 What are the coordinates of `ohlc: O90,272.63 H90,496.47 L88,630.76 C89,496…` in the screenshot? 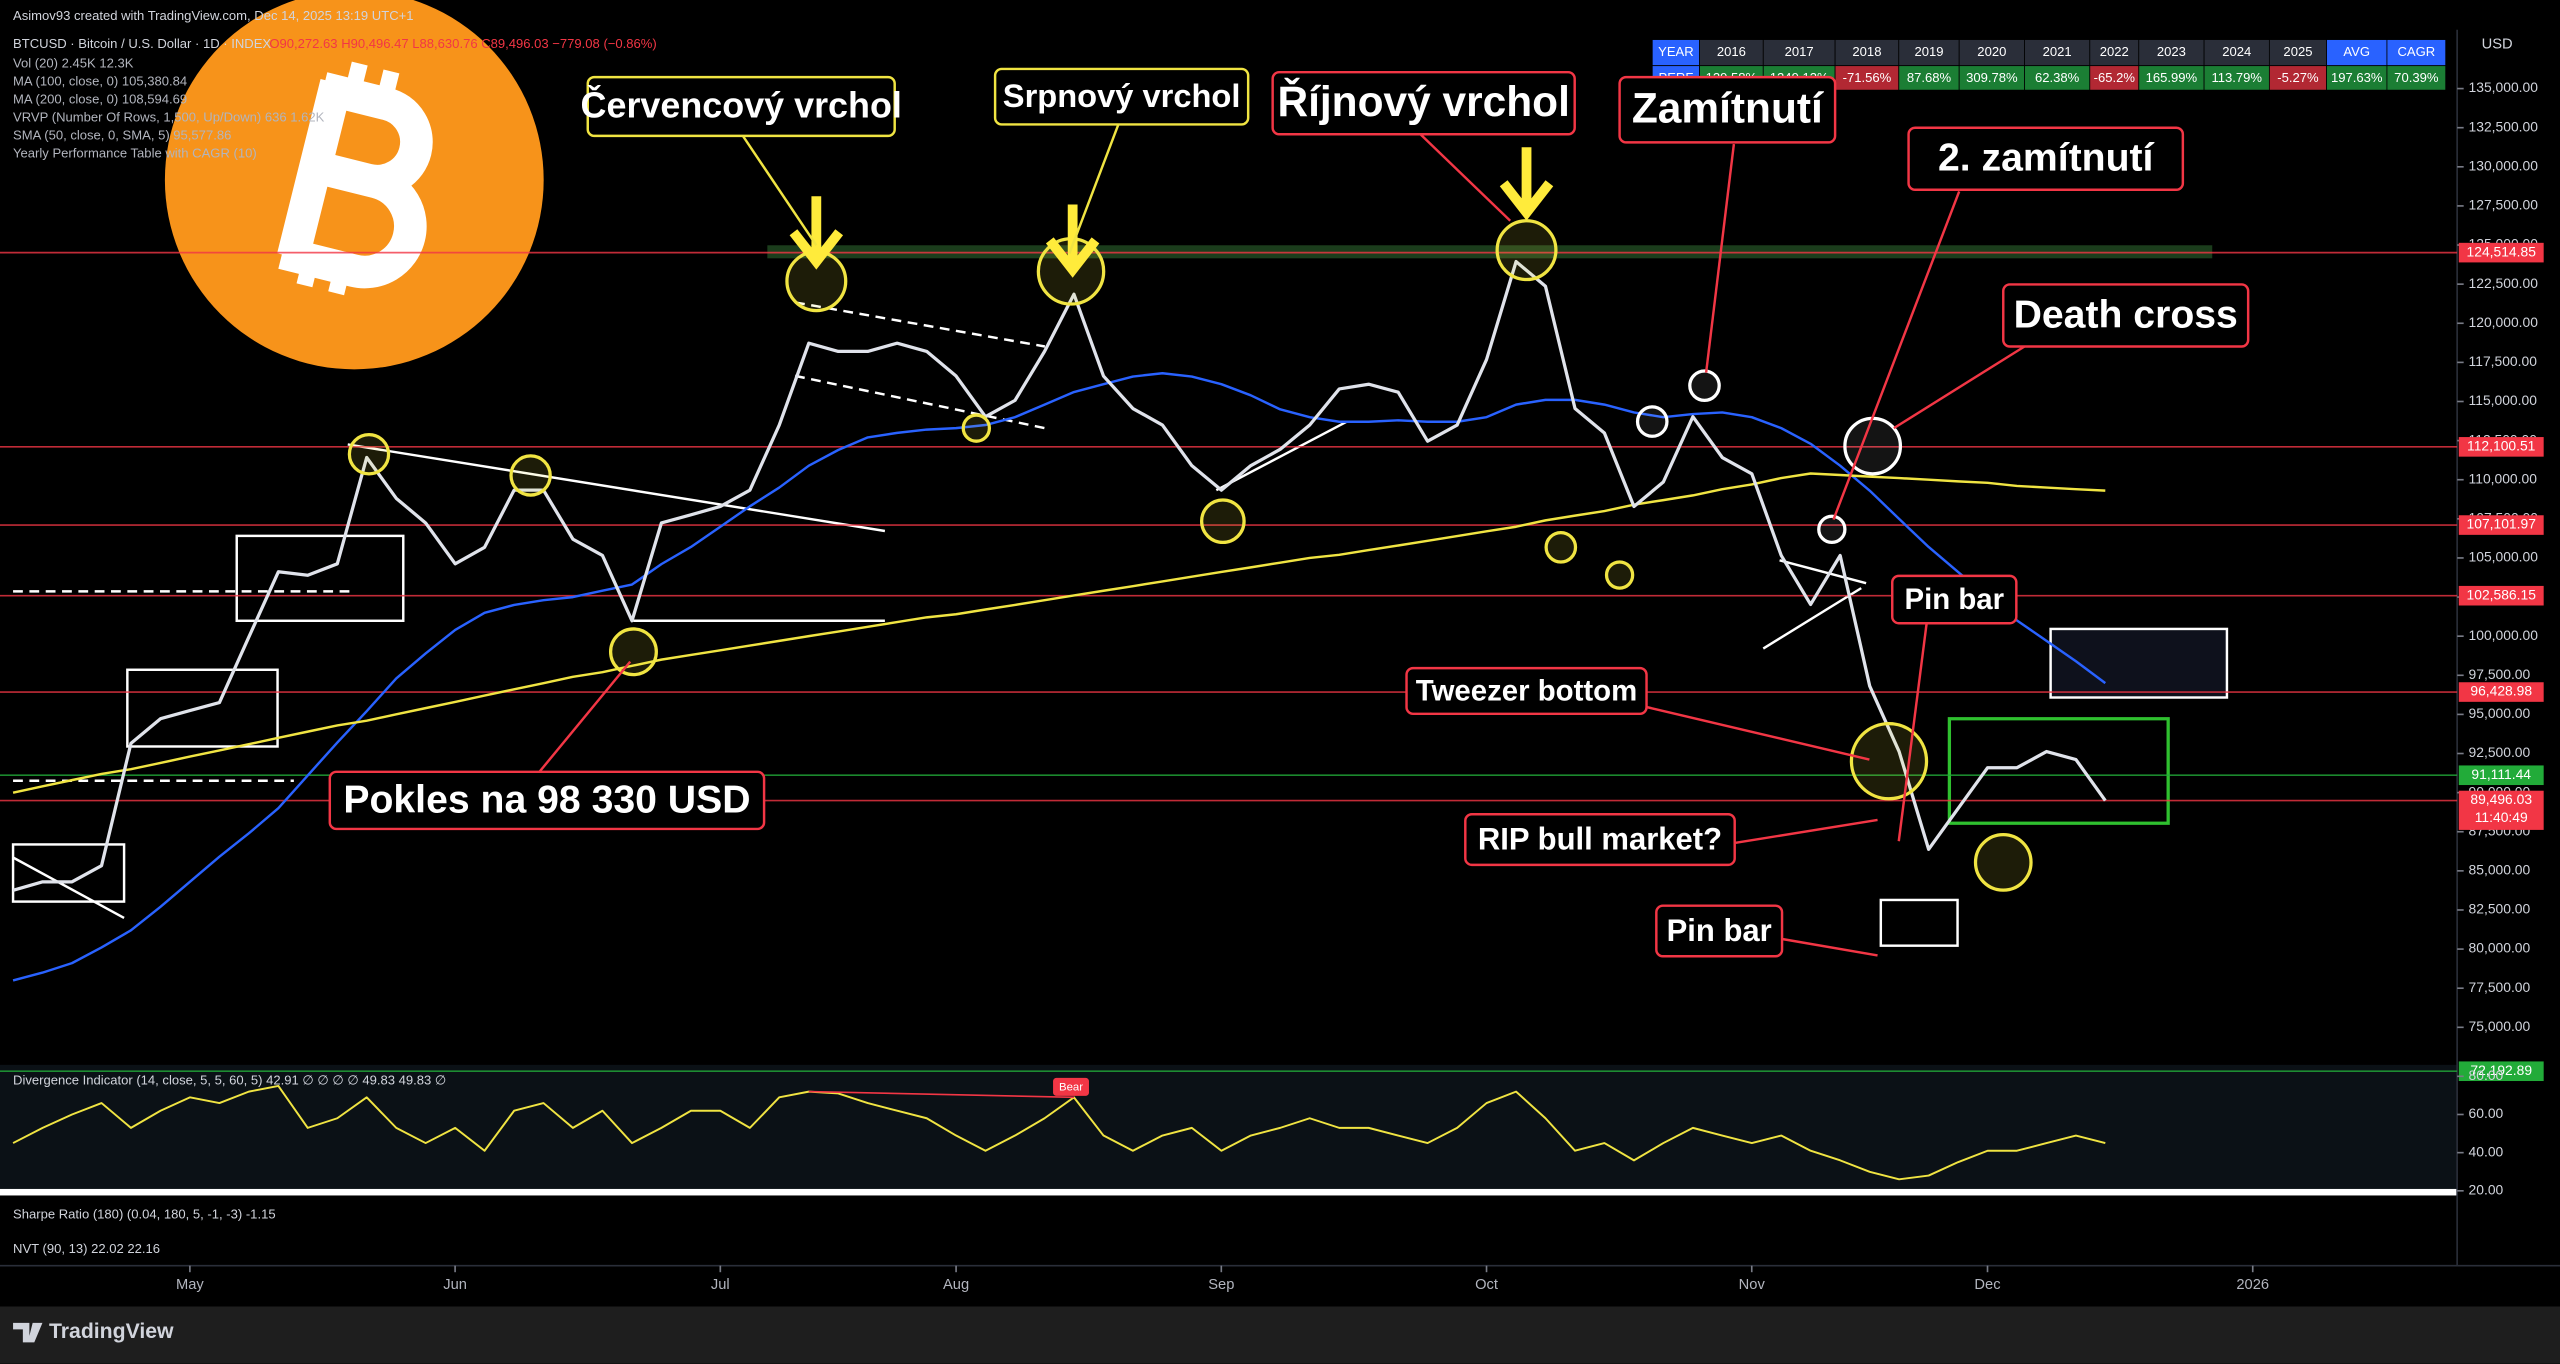 It's located at (462, 43).